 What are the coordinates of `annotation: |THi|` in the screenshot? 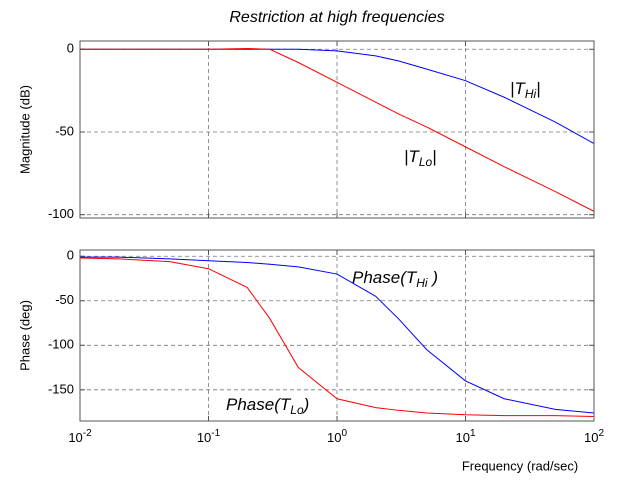 It's located at (525, 90).